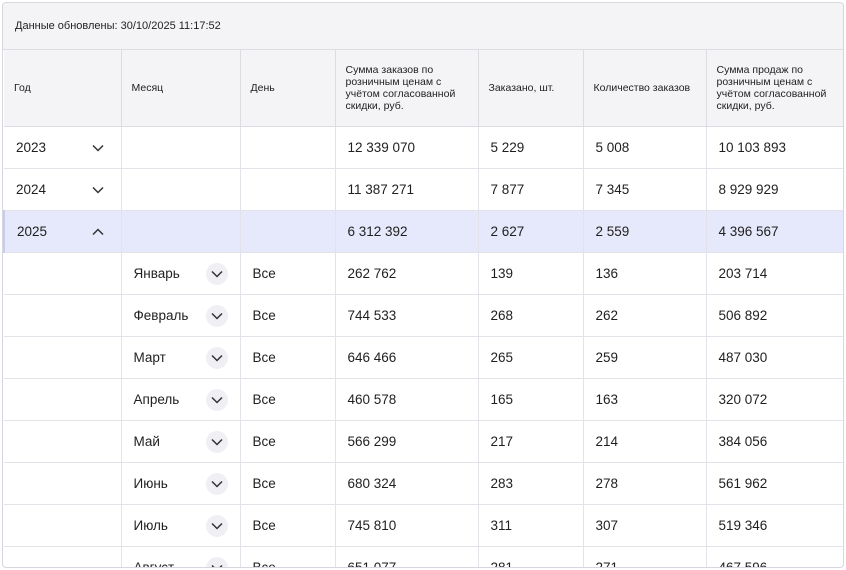  Describe the element at coordinates (531, 315) in the screenshot. I see `ordered-pcs-cell: 268` at that location.